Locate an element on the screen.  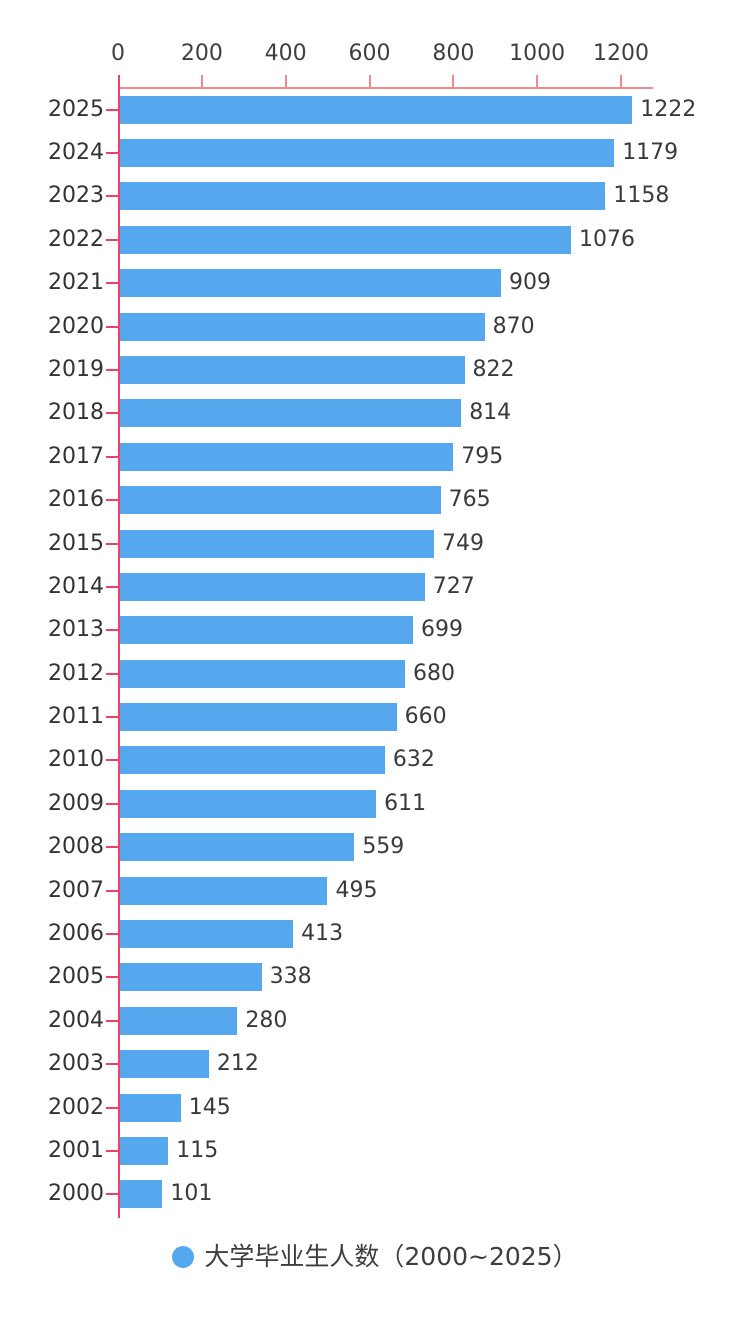
category-label: 2025 is located at coordinates (76, 109).